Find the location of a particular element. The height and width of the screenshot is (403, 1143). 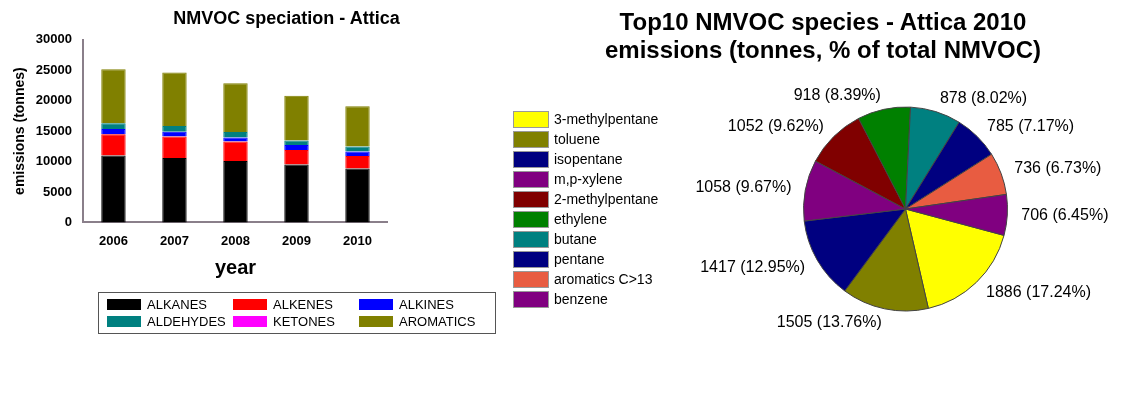

legend-label: 2-methylpentane is located at coordinates (606, 199).